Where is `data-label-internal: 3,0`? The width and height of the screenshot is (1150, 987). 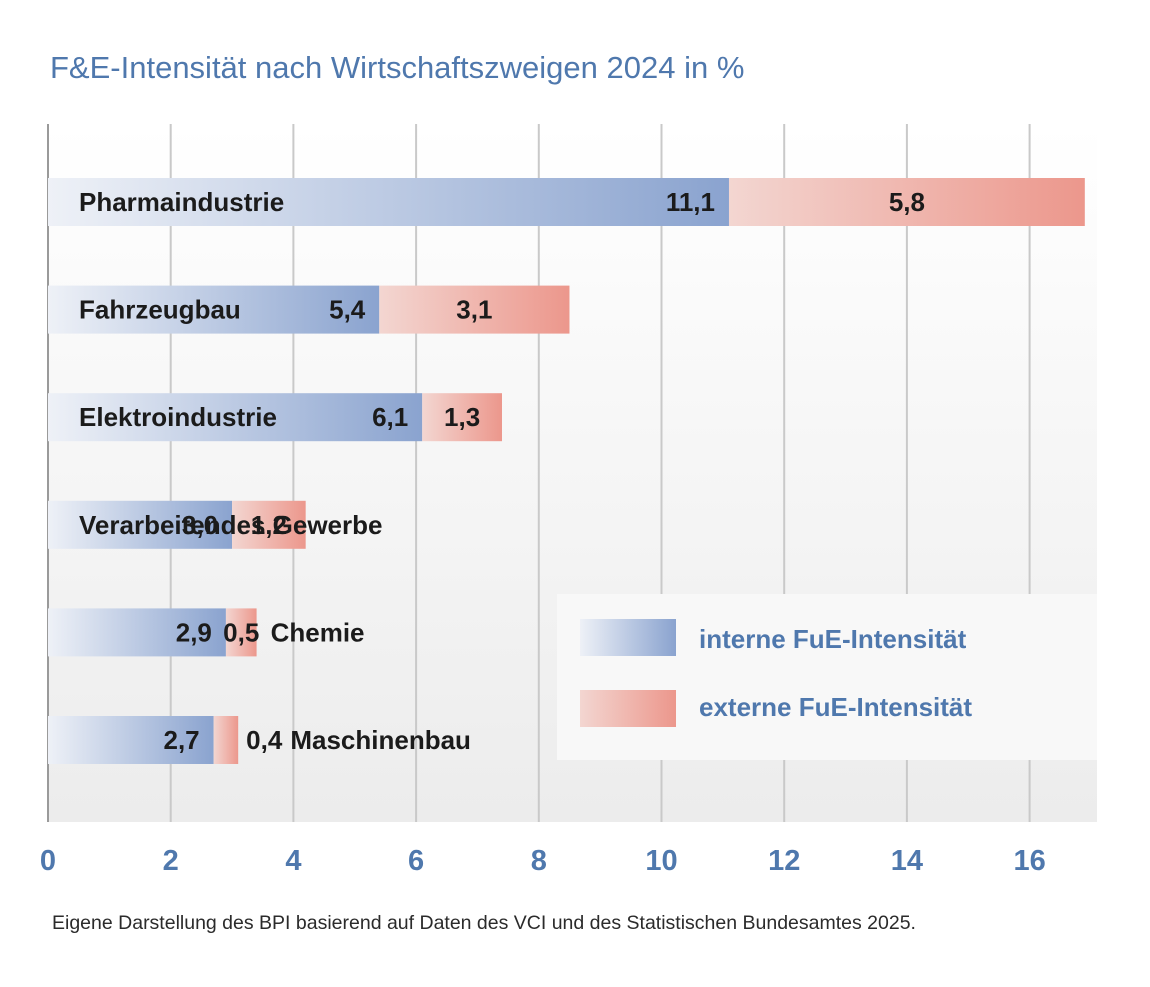
data-label-internal: 3,0 is located at coordinates (200, 525).